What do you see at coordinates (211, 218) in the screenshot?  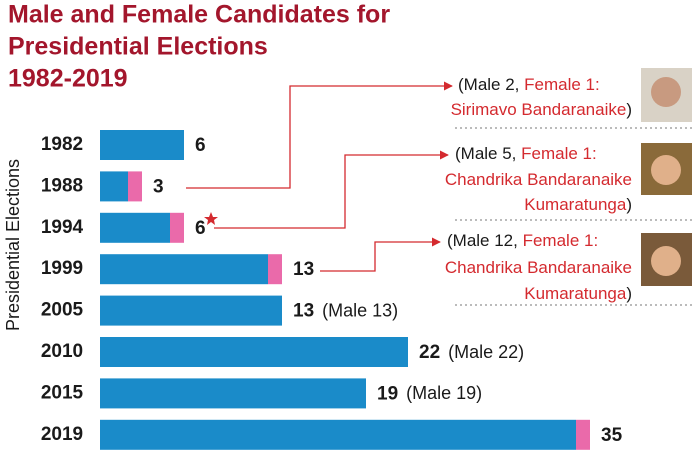 I see `star` at bounding box center [211, 218].